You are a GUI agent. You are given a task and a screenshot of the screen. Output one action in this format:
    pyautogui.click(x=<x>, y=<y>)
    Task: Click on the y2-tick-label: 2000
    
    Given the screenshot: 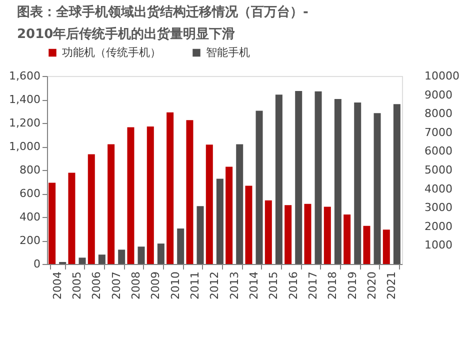 What is the action you would take?
    pyautogui.click(x=438, y=226)
    